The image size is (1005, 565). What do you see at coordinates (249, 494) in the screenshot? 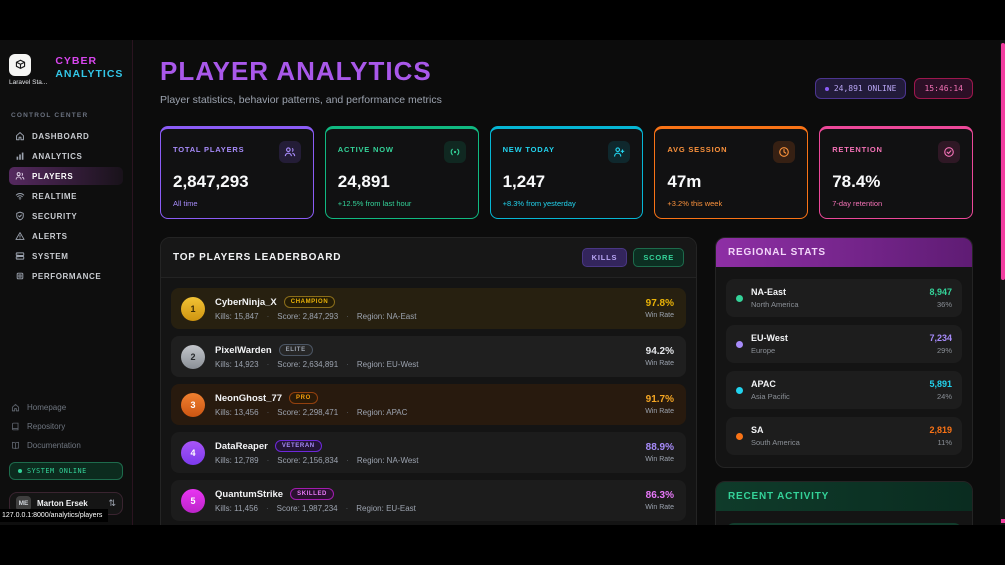
I see `player-name: QuantumStrike` at bounding box center [249, 494].